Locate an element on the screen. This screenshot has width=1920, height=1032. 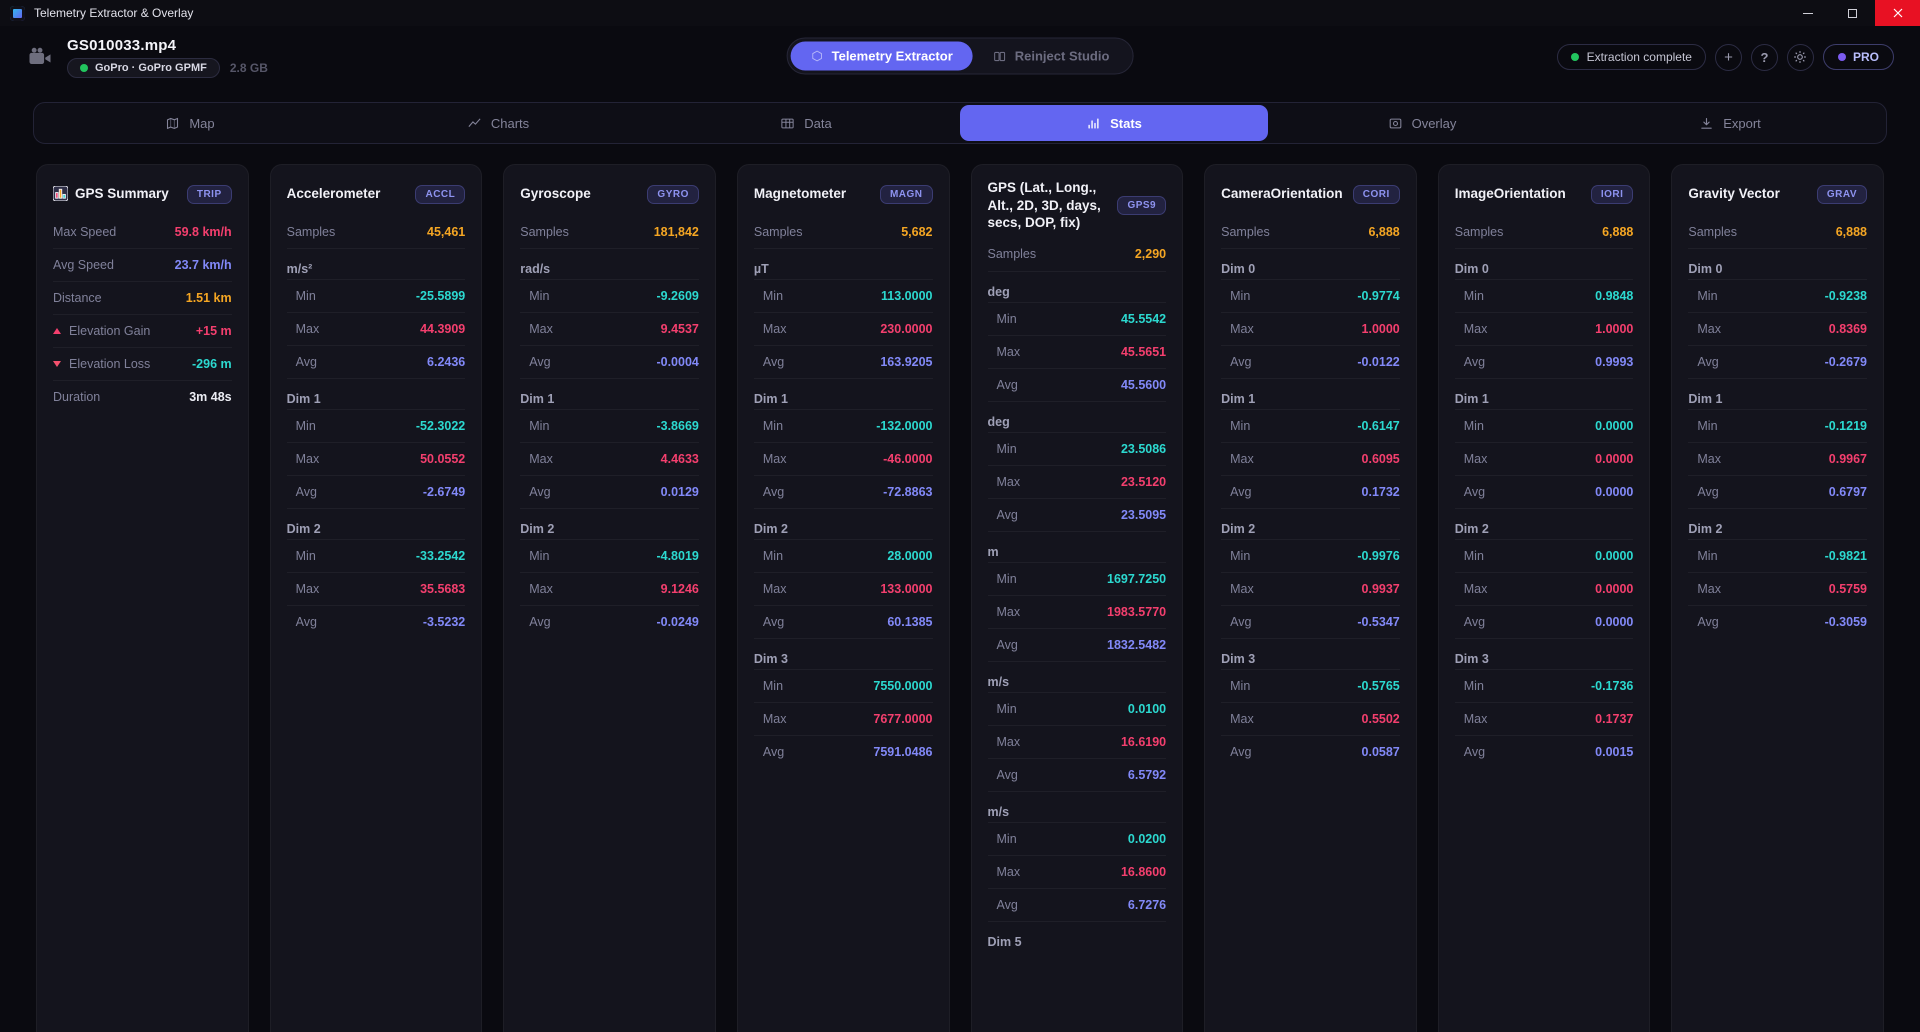
stat-value: 6.5792 is located at coordinates (1147, 774).